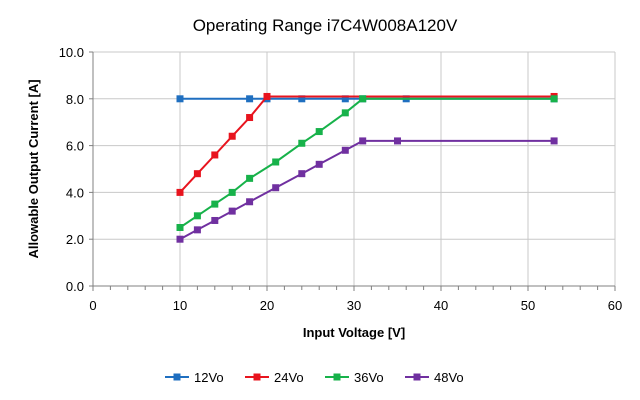 The image size is (640, 400). I want to click on y-tick-label: 2.0, so click(75, 239).